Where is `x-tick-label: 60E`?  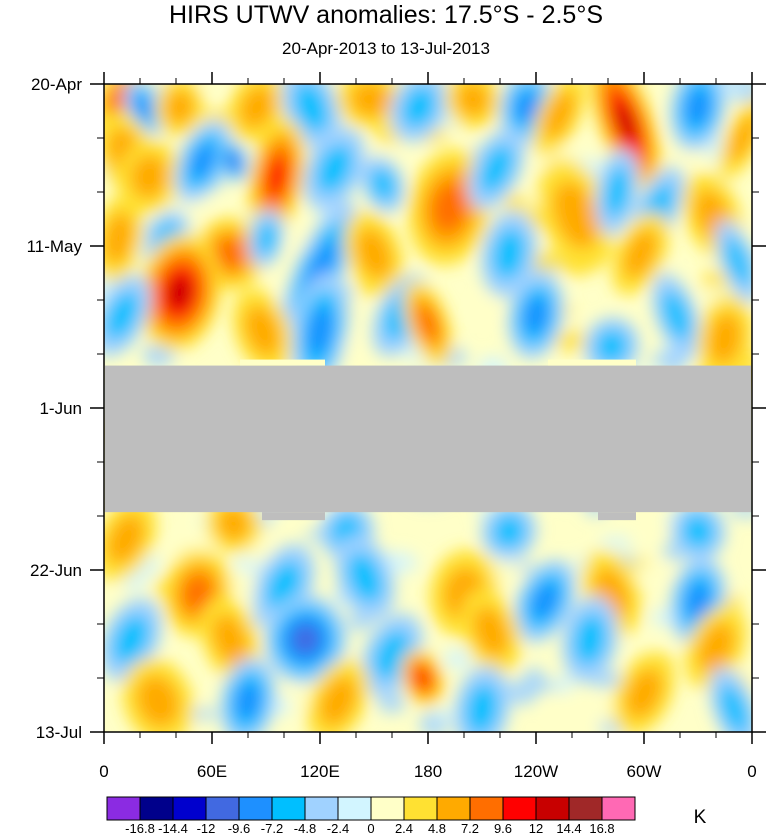
x-tick-label: 60E is located at coordinates (212, 771).